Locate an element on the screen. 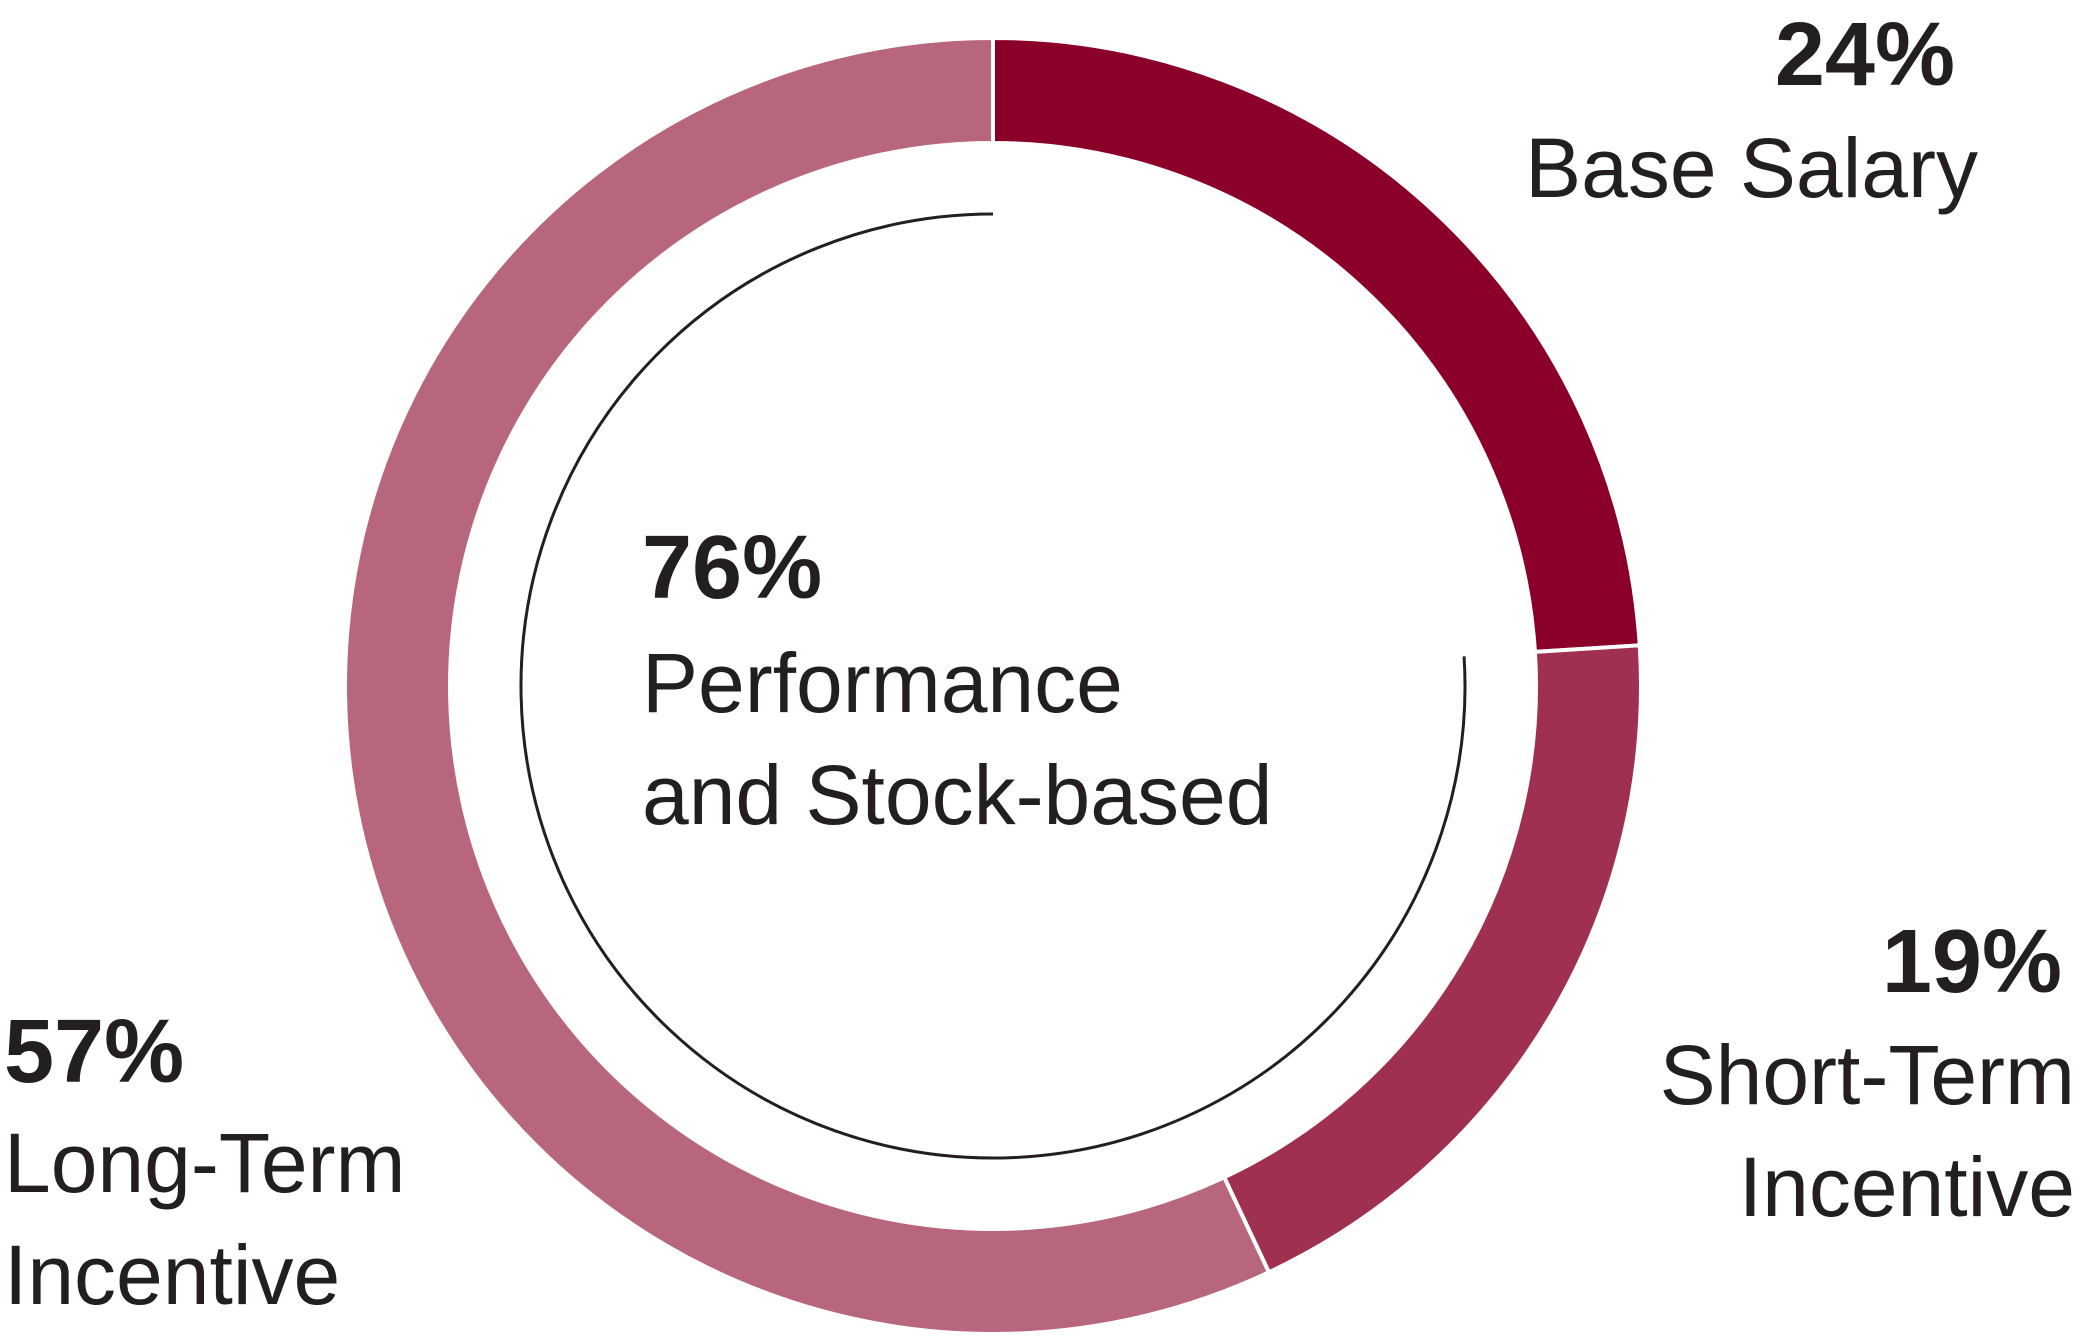 The width and height of the screenshot is (2082, 1337). slice-value-short-term-incentive: 19% is located at coordinates (1972, 962).